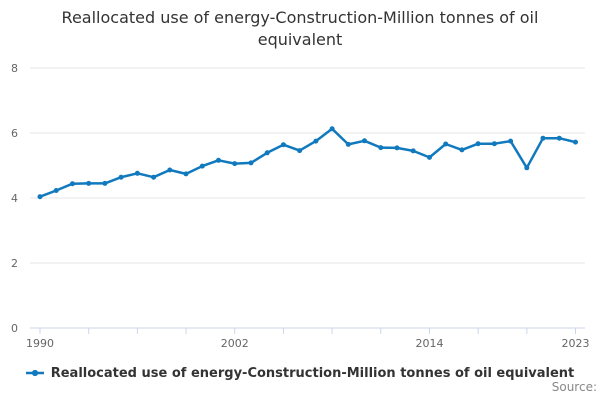 Image resolution: width=600 pixels, height=400 pixels. I want to click on y-axis-tick-label: 4, so click(14, 198).